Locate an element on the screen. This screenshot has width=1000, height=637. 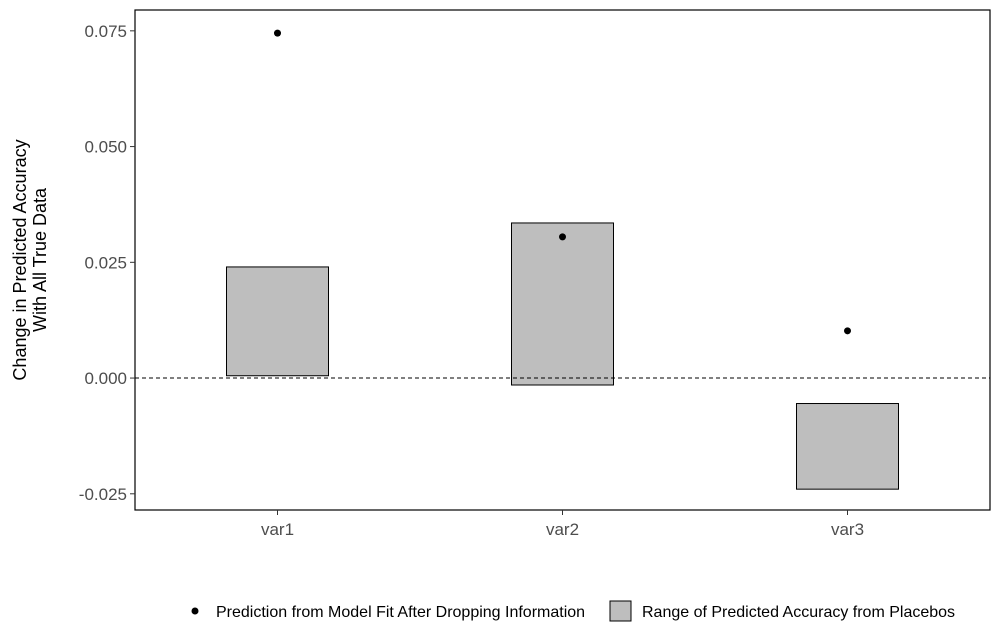
range-box-var2 is located at coordinates (562, 304).